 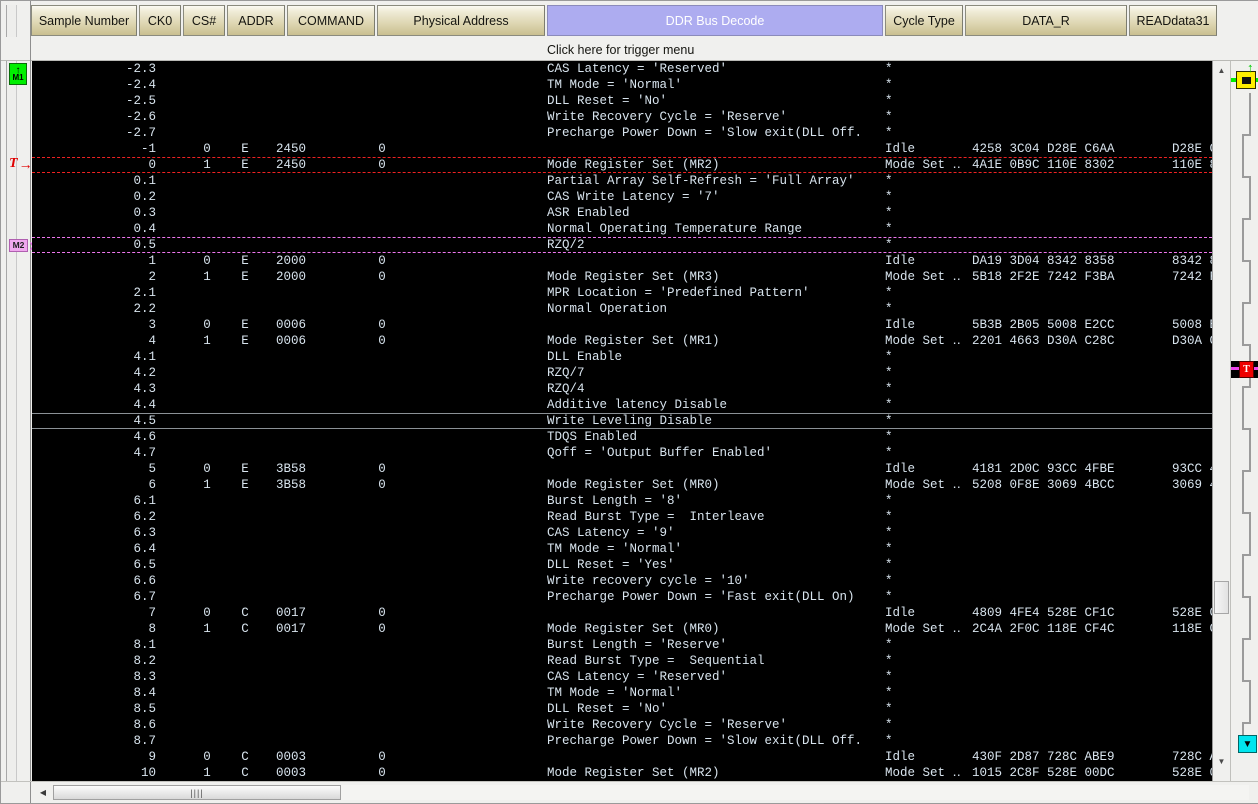 What do you see at coordinates (461, 20) in the screenshot?
I see `column-header-physical-address: Physical Address` at bounding box center [461, 20].